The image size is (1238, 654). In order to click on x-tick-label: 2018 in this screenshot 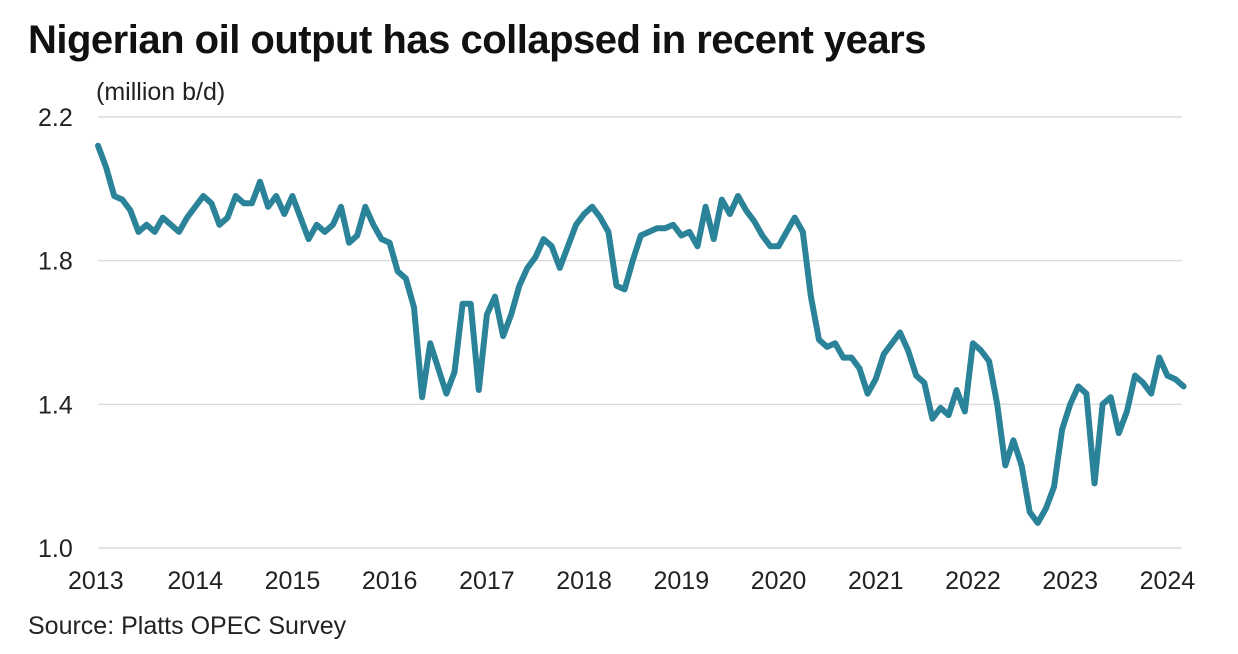, I will do `click(584, 581)`.